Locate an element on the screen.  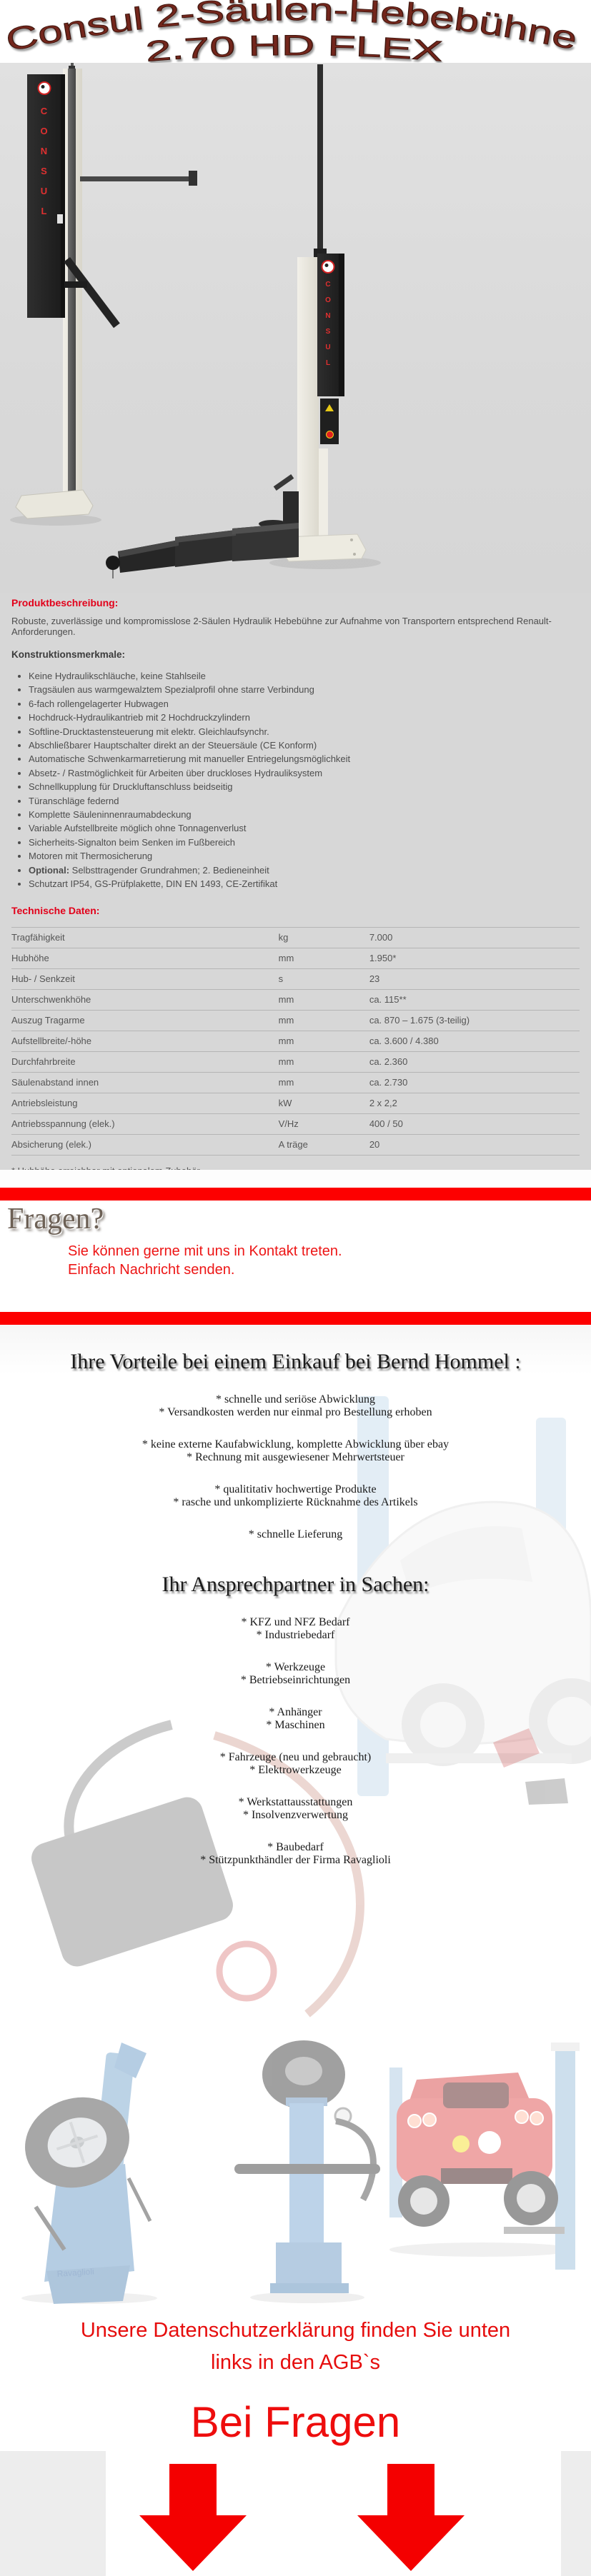
control-box is located at coordinates (329, 421).